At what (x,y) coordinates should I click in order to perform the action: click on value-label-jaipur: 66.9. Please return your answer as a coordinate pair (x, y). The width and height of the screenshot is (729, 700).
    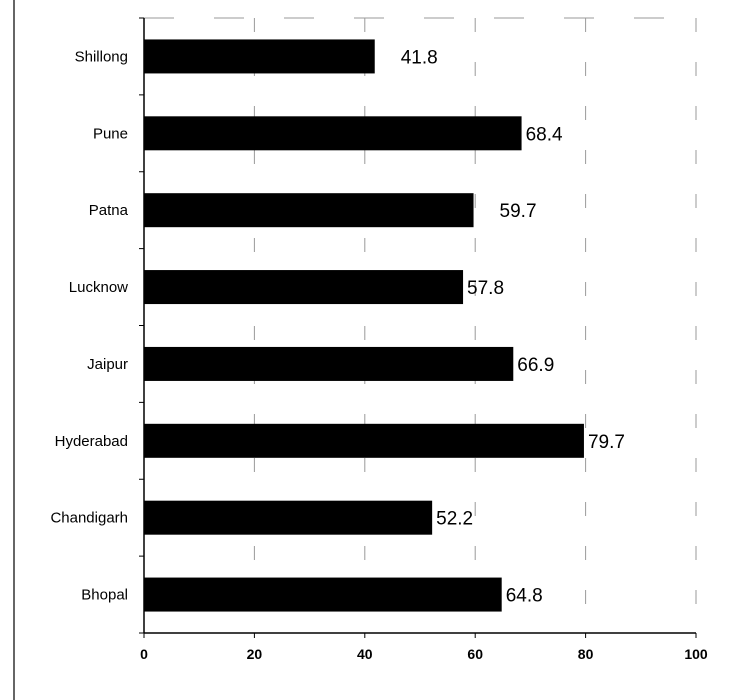
    Looking at the image, I should click on (535, 365).